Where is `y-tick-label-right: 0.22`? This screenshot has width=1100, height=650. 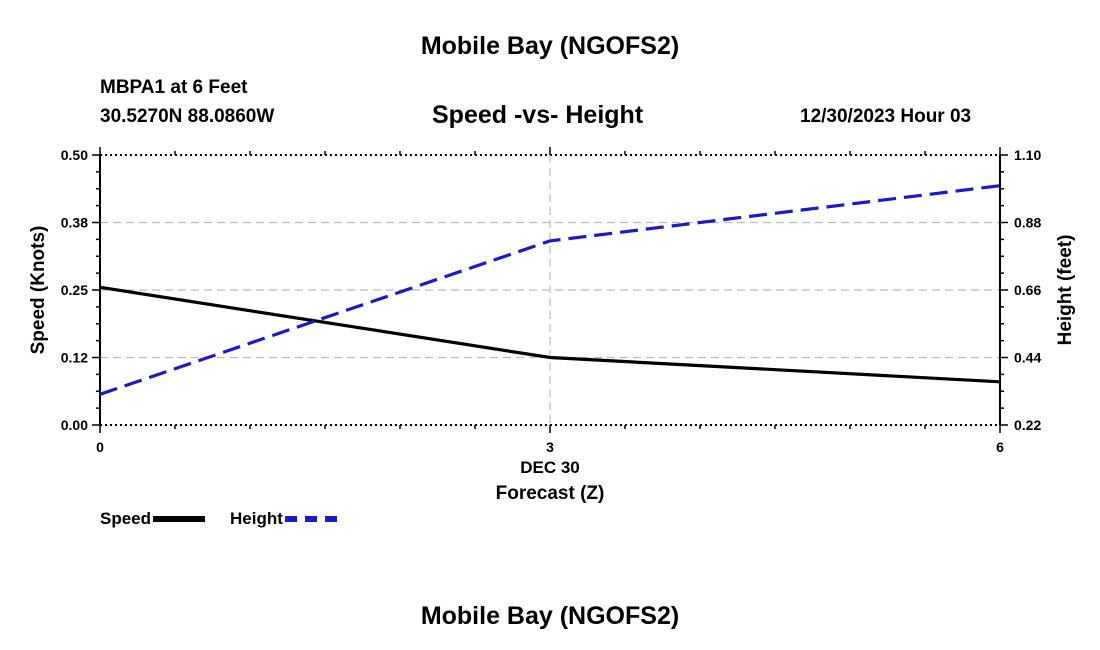
y-tick-label-right: 0.22 is located at coordinates (1027, 425).